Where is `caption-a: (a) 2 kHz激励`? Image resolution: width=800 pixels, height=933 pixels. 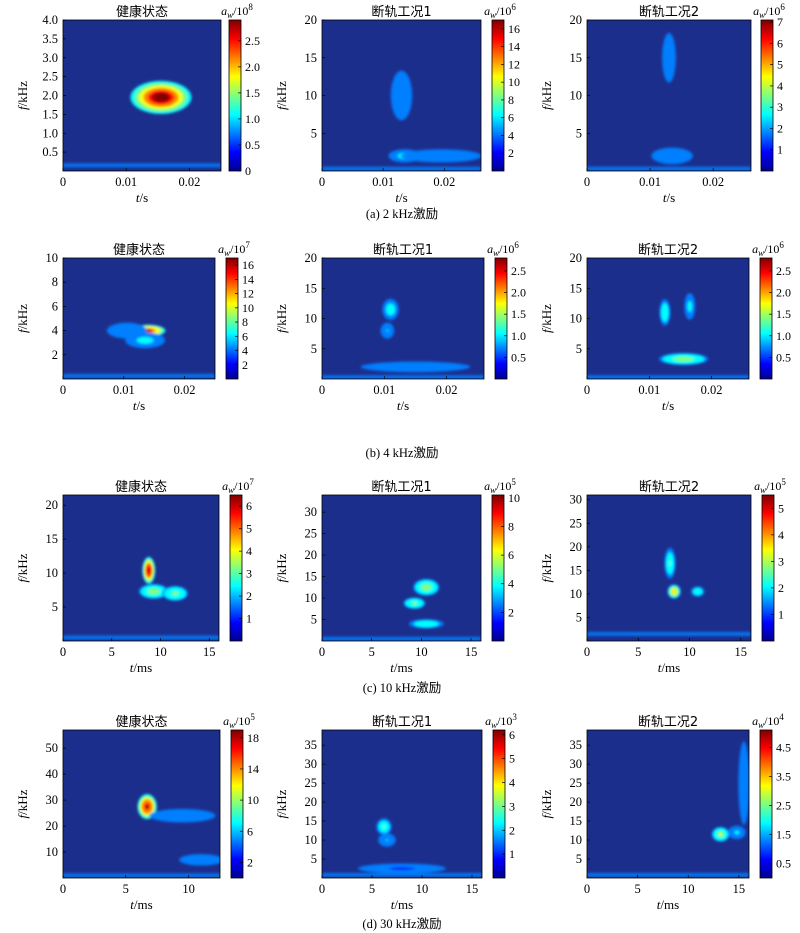
caption-a: (a) 2 kHz激励 is located at coordinates (402, 214).